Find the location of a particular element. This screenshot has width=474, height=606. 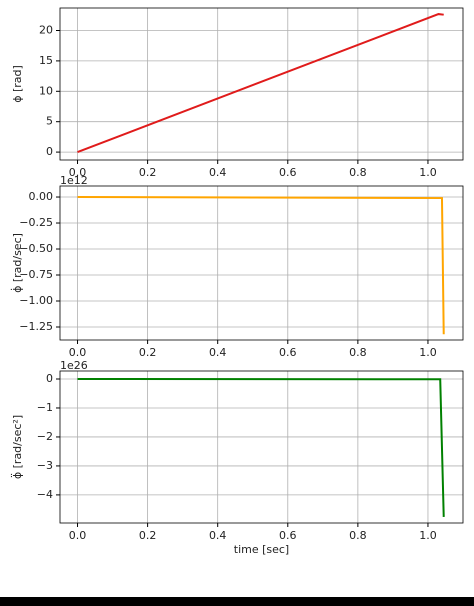

y-tick-label: −0.25 is located at coordinates (36, 222).